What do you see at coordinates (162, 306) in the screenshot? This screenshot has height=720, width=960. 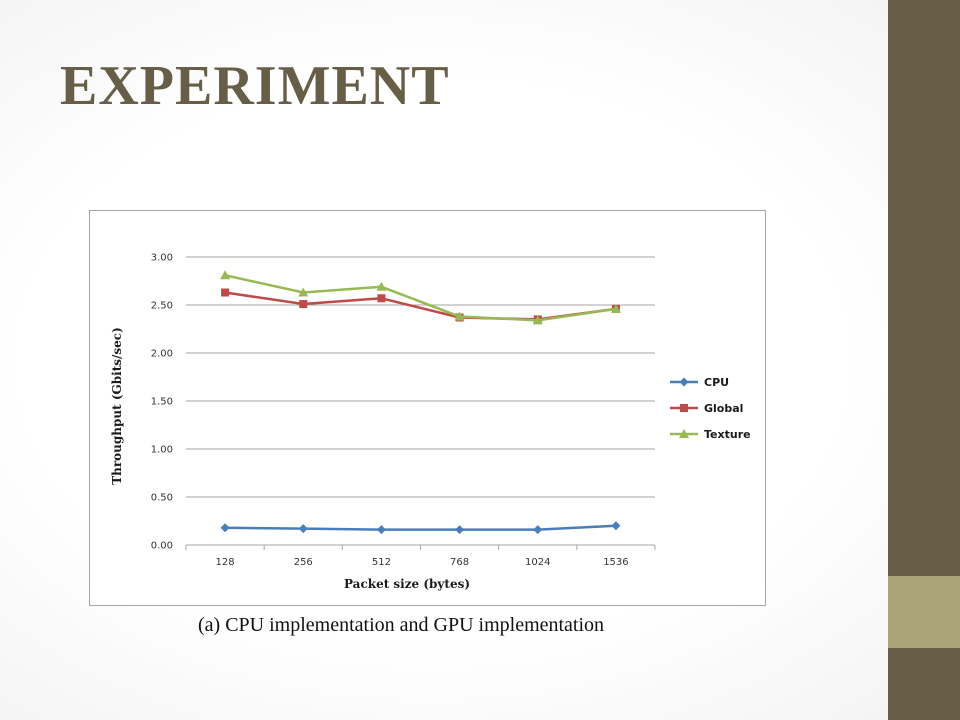 I see `y-tick-label: 2.50` at bounding box center [162, 306].